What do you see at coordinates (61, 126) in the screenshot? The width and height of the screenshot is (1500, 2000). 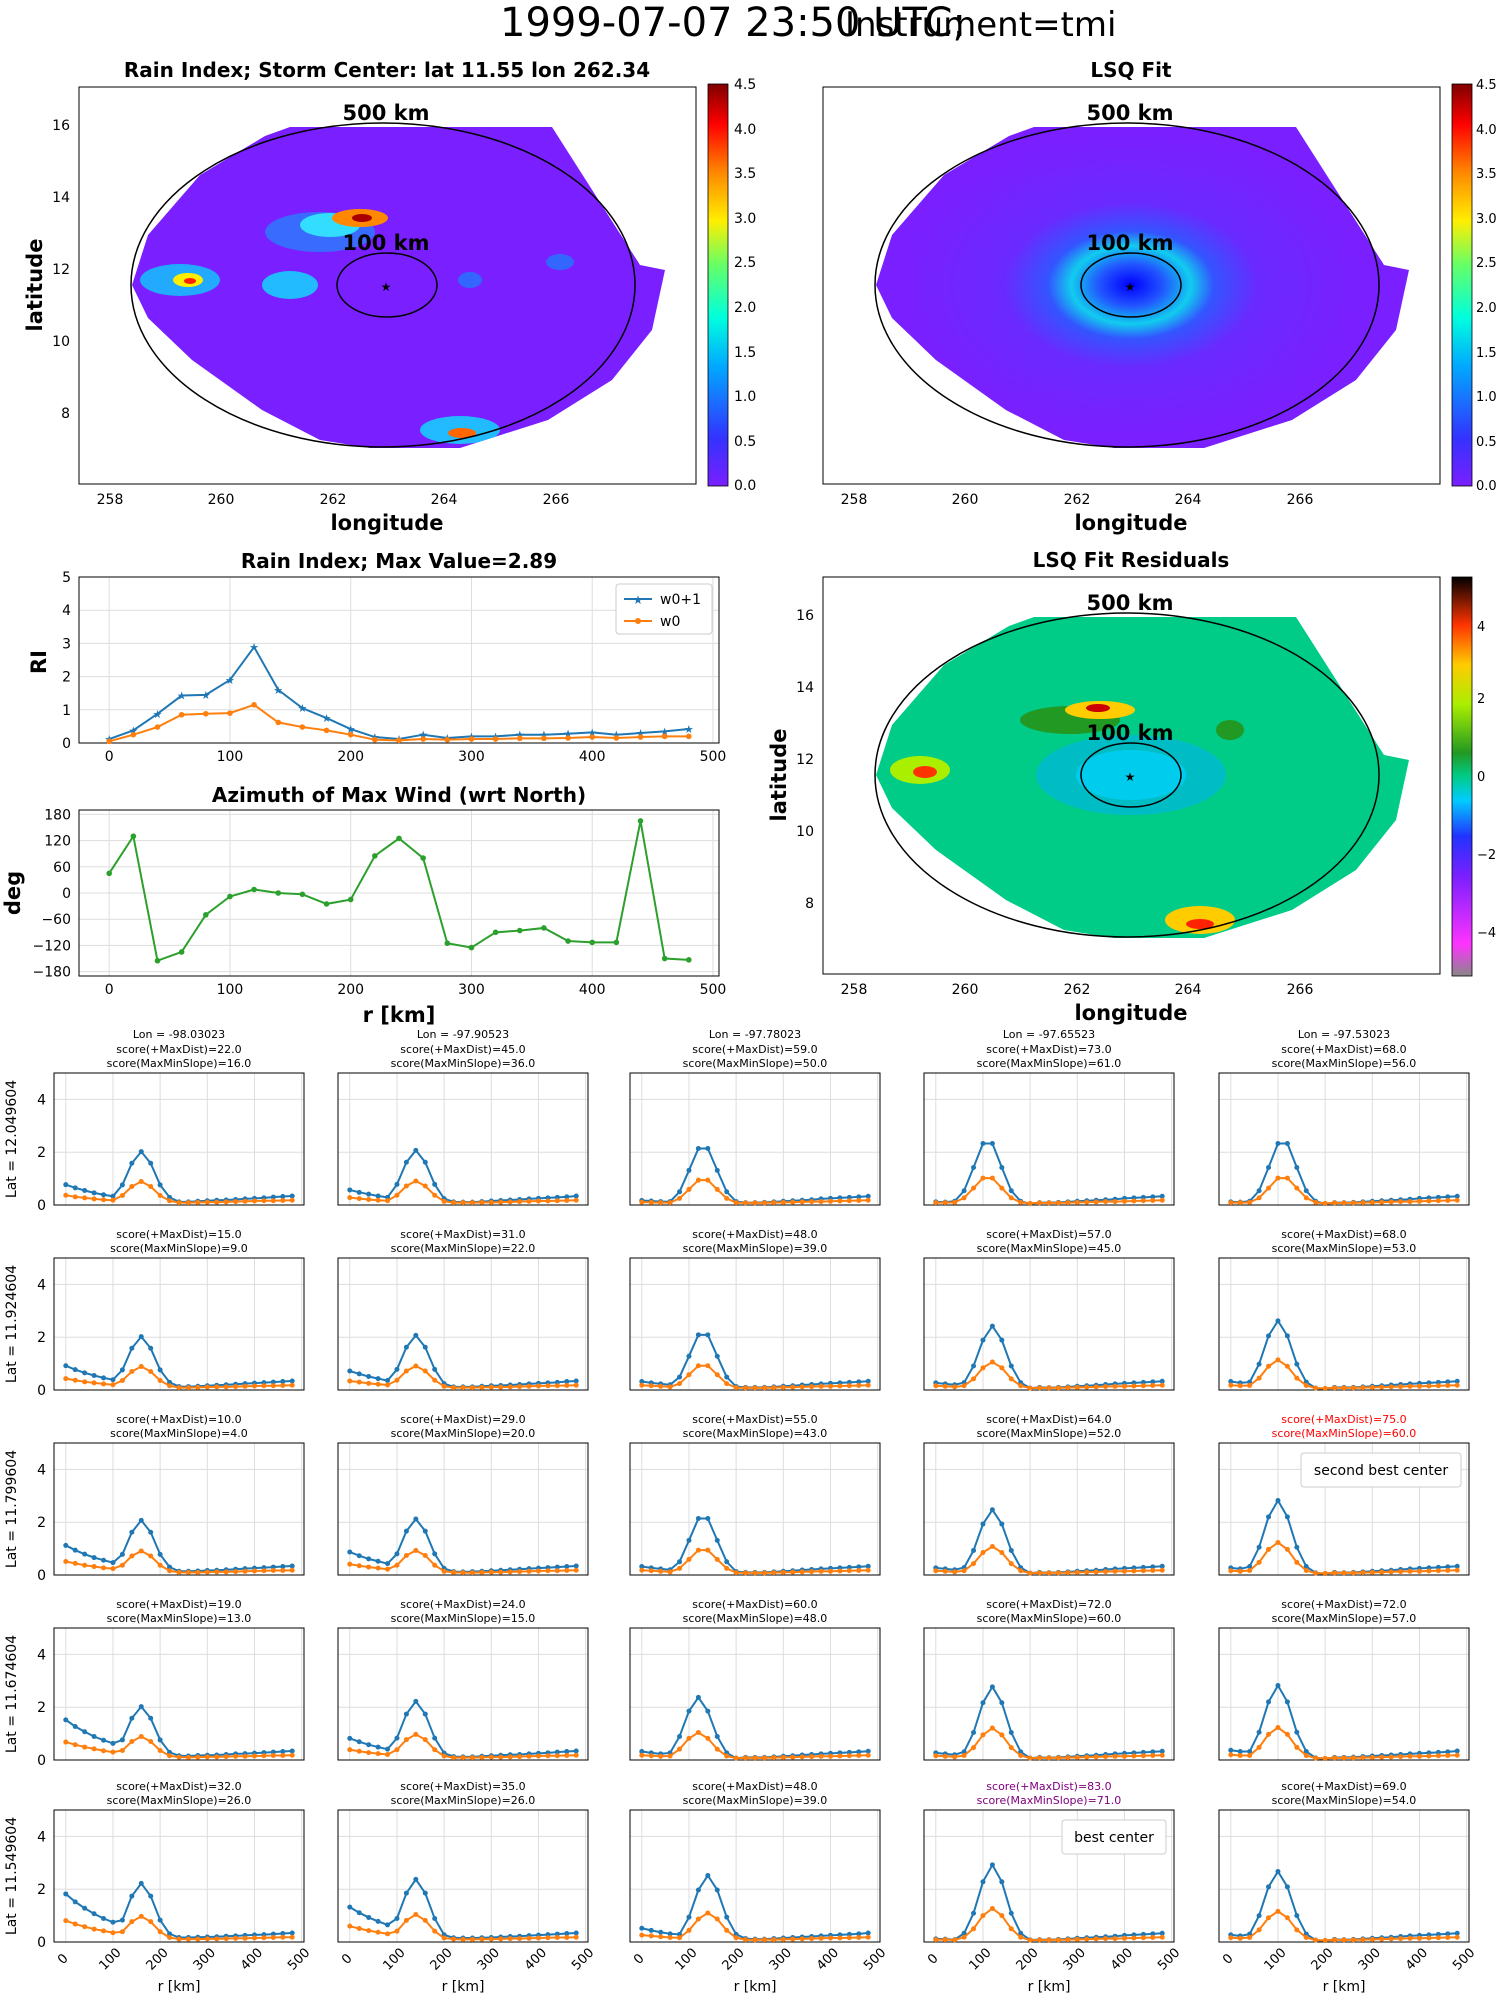 I see `rain-ytick-16: 16` at bounding box center [61, 126].